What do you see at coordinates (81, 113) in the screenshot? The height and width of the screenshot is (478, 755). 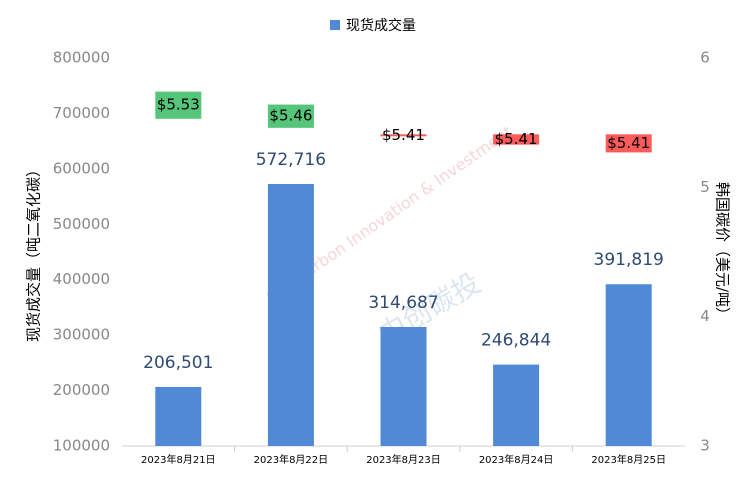 I see `y-tick-label: 700000` at bounding box center [81, 113].